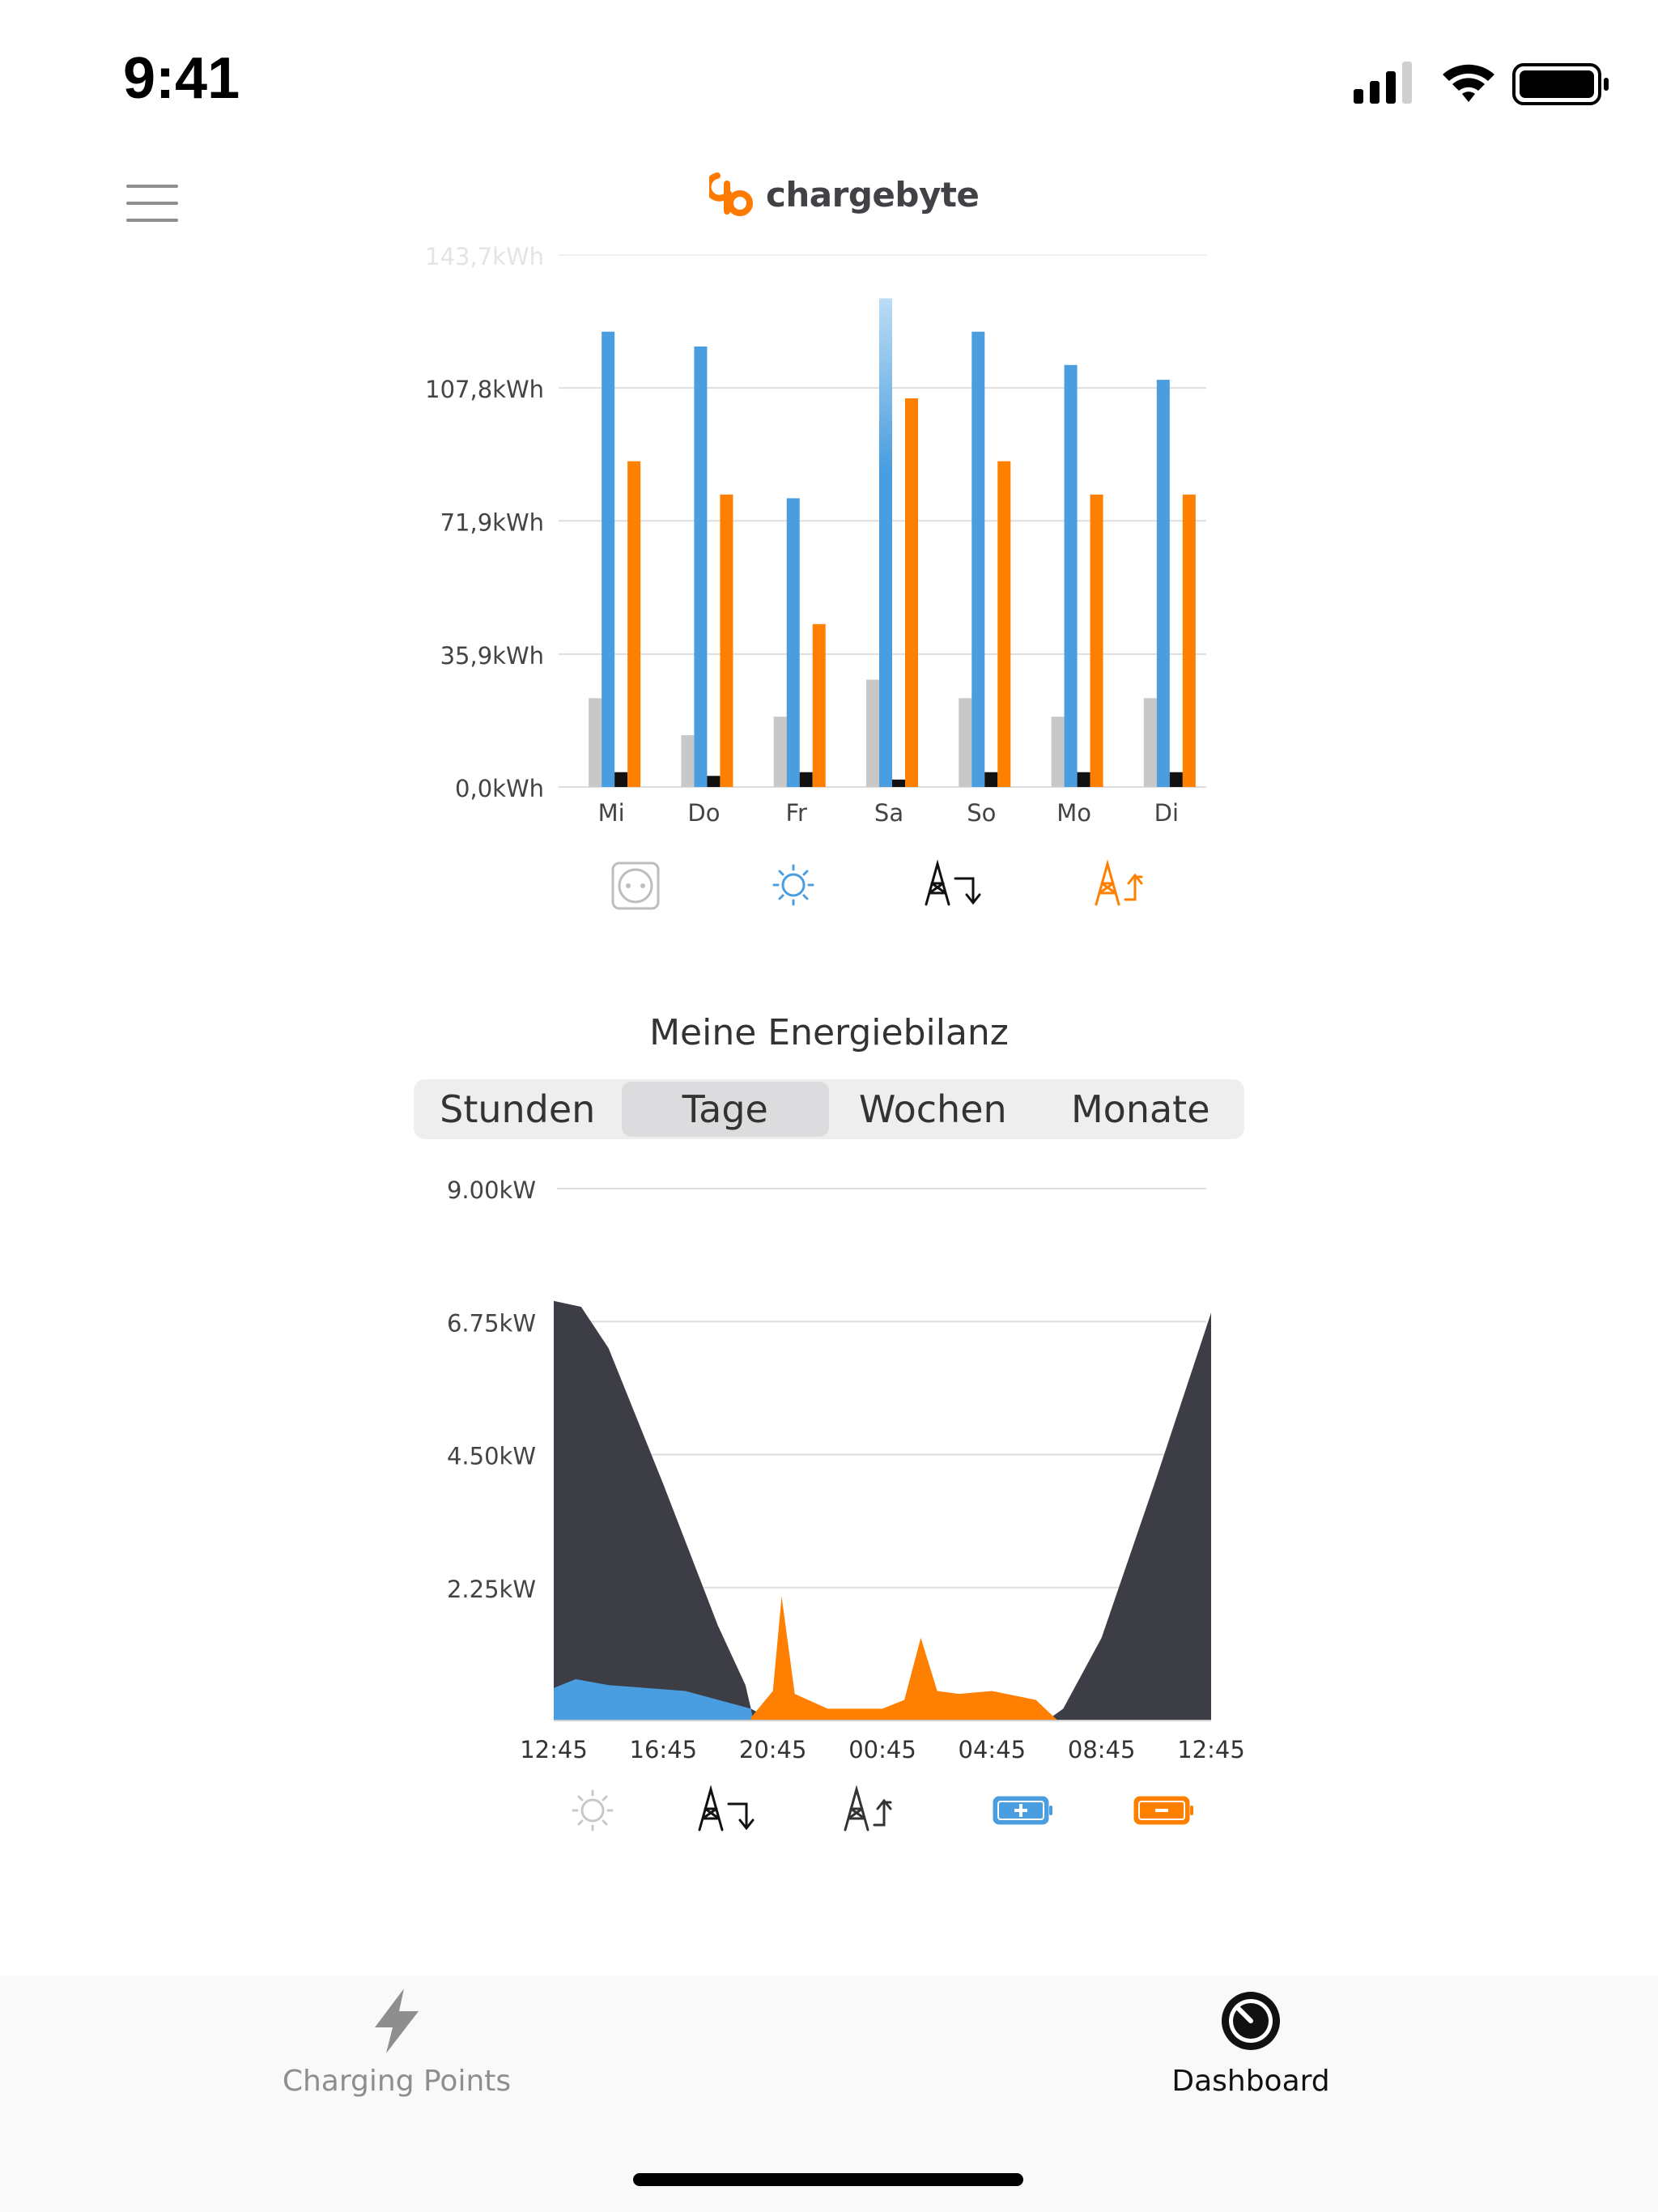  What do you see at coordinates (611, 813) in the screenshot?
I see `x-tick-label: Mi` at bounding box center [611, 813].